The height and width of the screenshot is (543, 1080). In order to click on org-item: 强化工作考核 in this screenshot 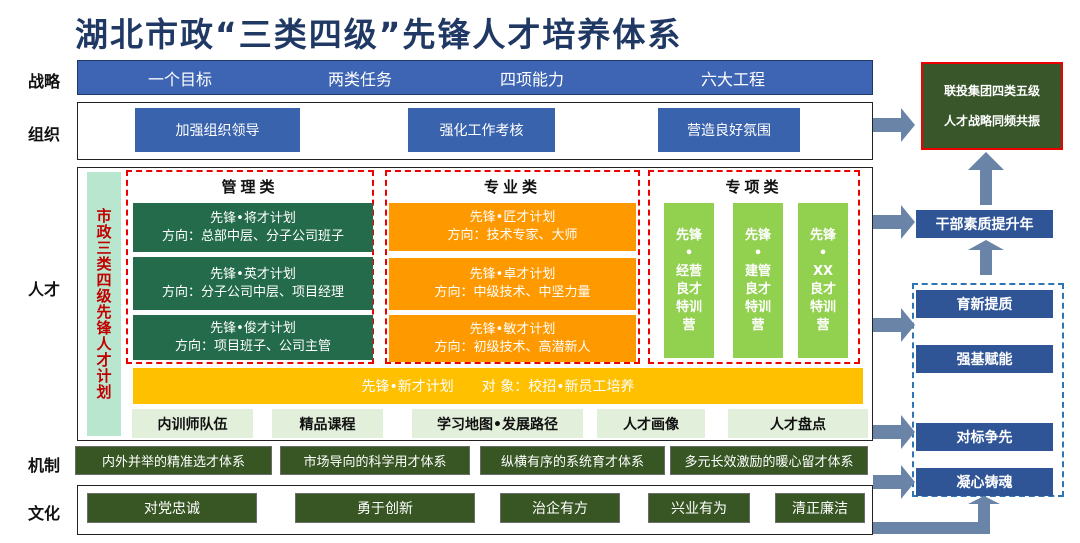, I will do `click(481, 130)`.